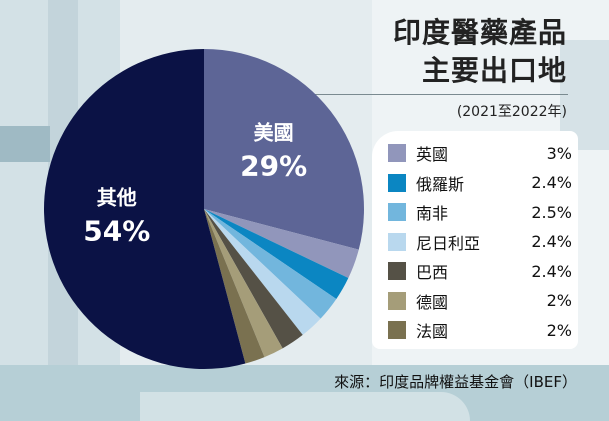 This screenshot has width=609, height=421. Describe the element at coordinates (432, 302) in the screenshot. I see `legend-label: 德國` at that location.